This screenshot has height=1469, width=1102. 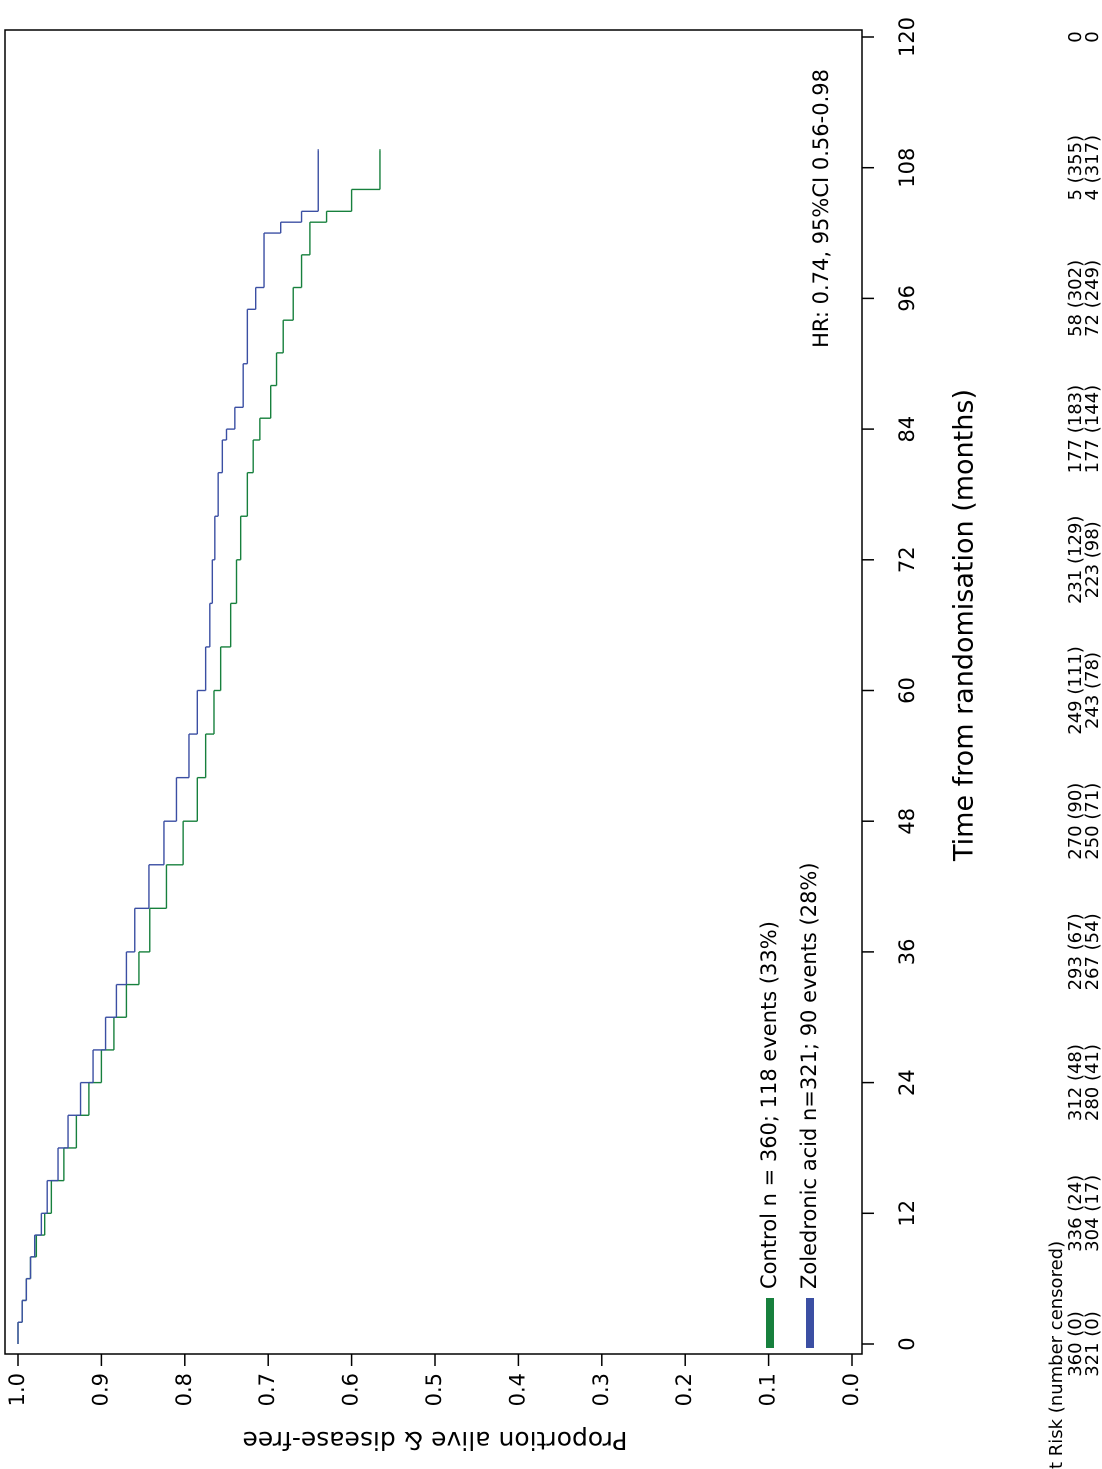 I want to click on at-risk-title: At Risk (number censored), so click(x=1056, y=1355).